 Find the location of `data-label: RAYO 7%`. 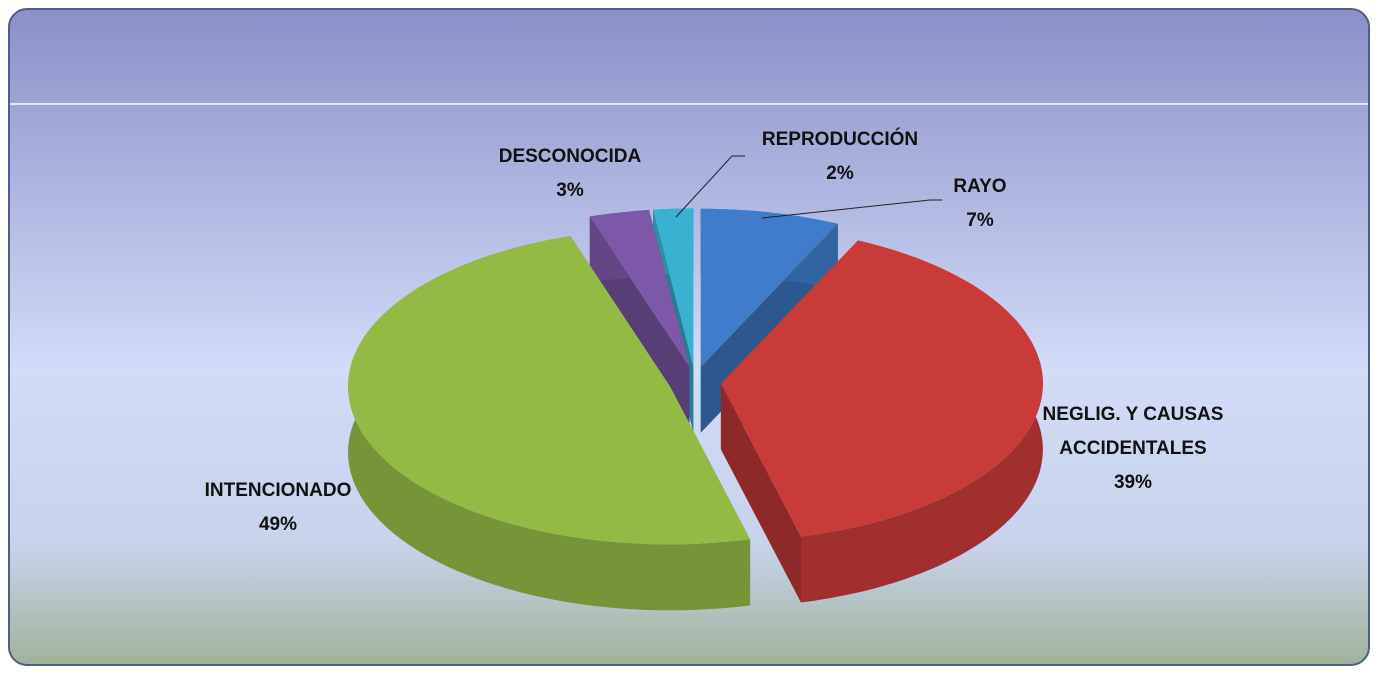

data-label: RAYO 7% is located at coordinates (980, 204).